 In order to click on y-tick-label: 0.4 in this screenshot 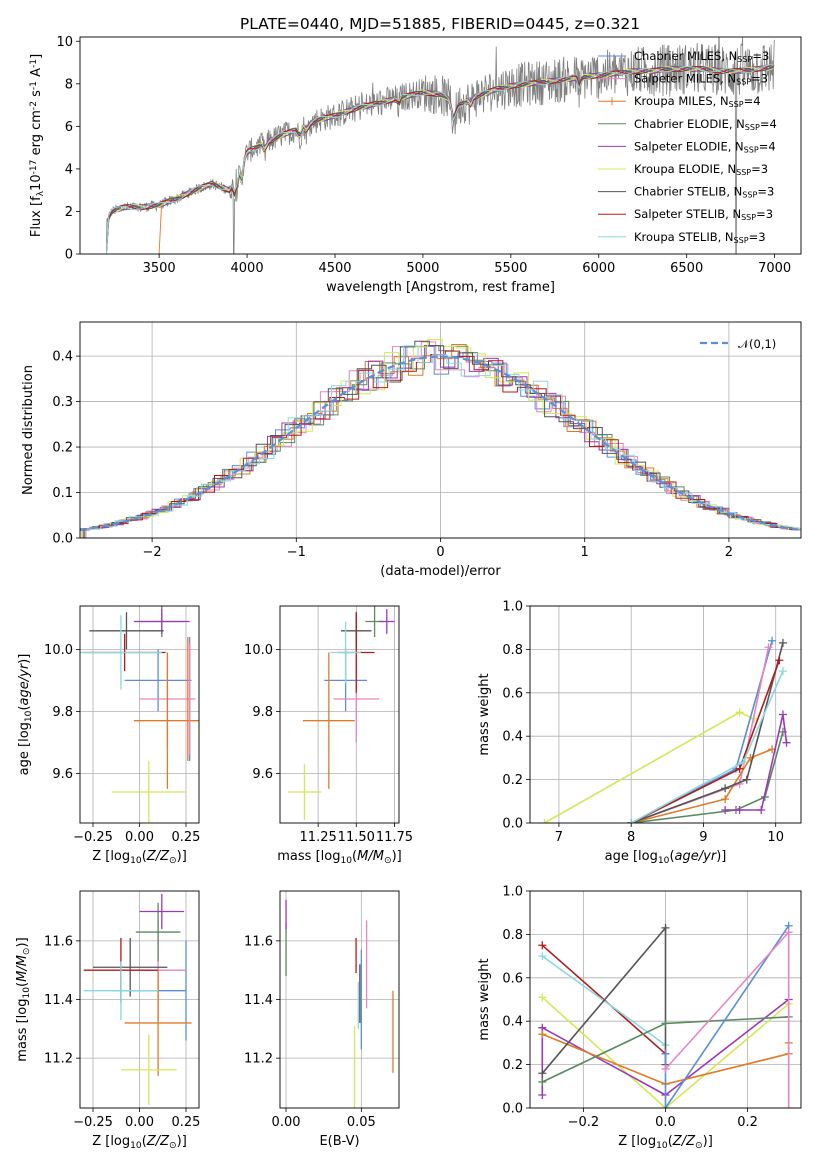, I will do `click(512, 1022)`.